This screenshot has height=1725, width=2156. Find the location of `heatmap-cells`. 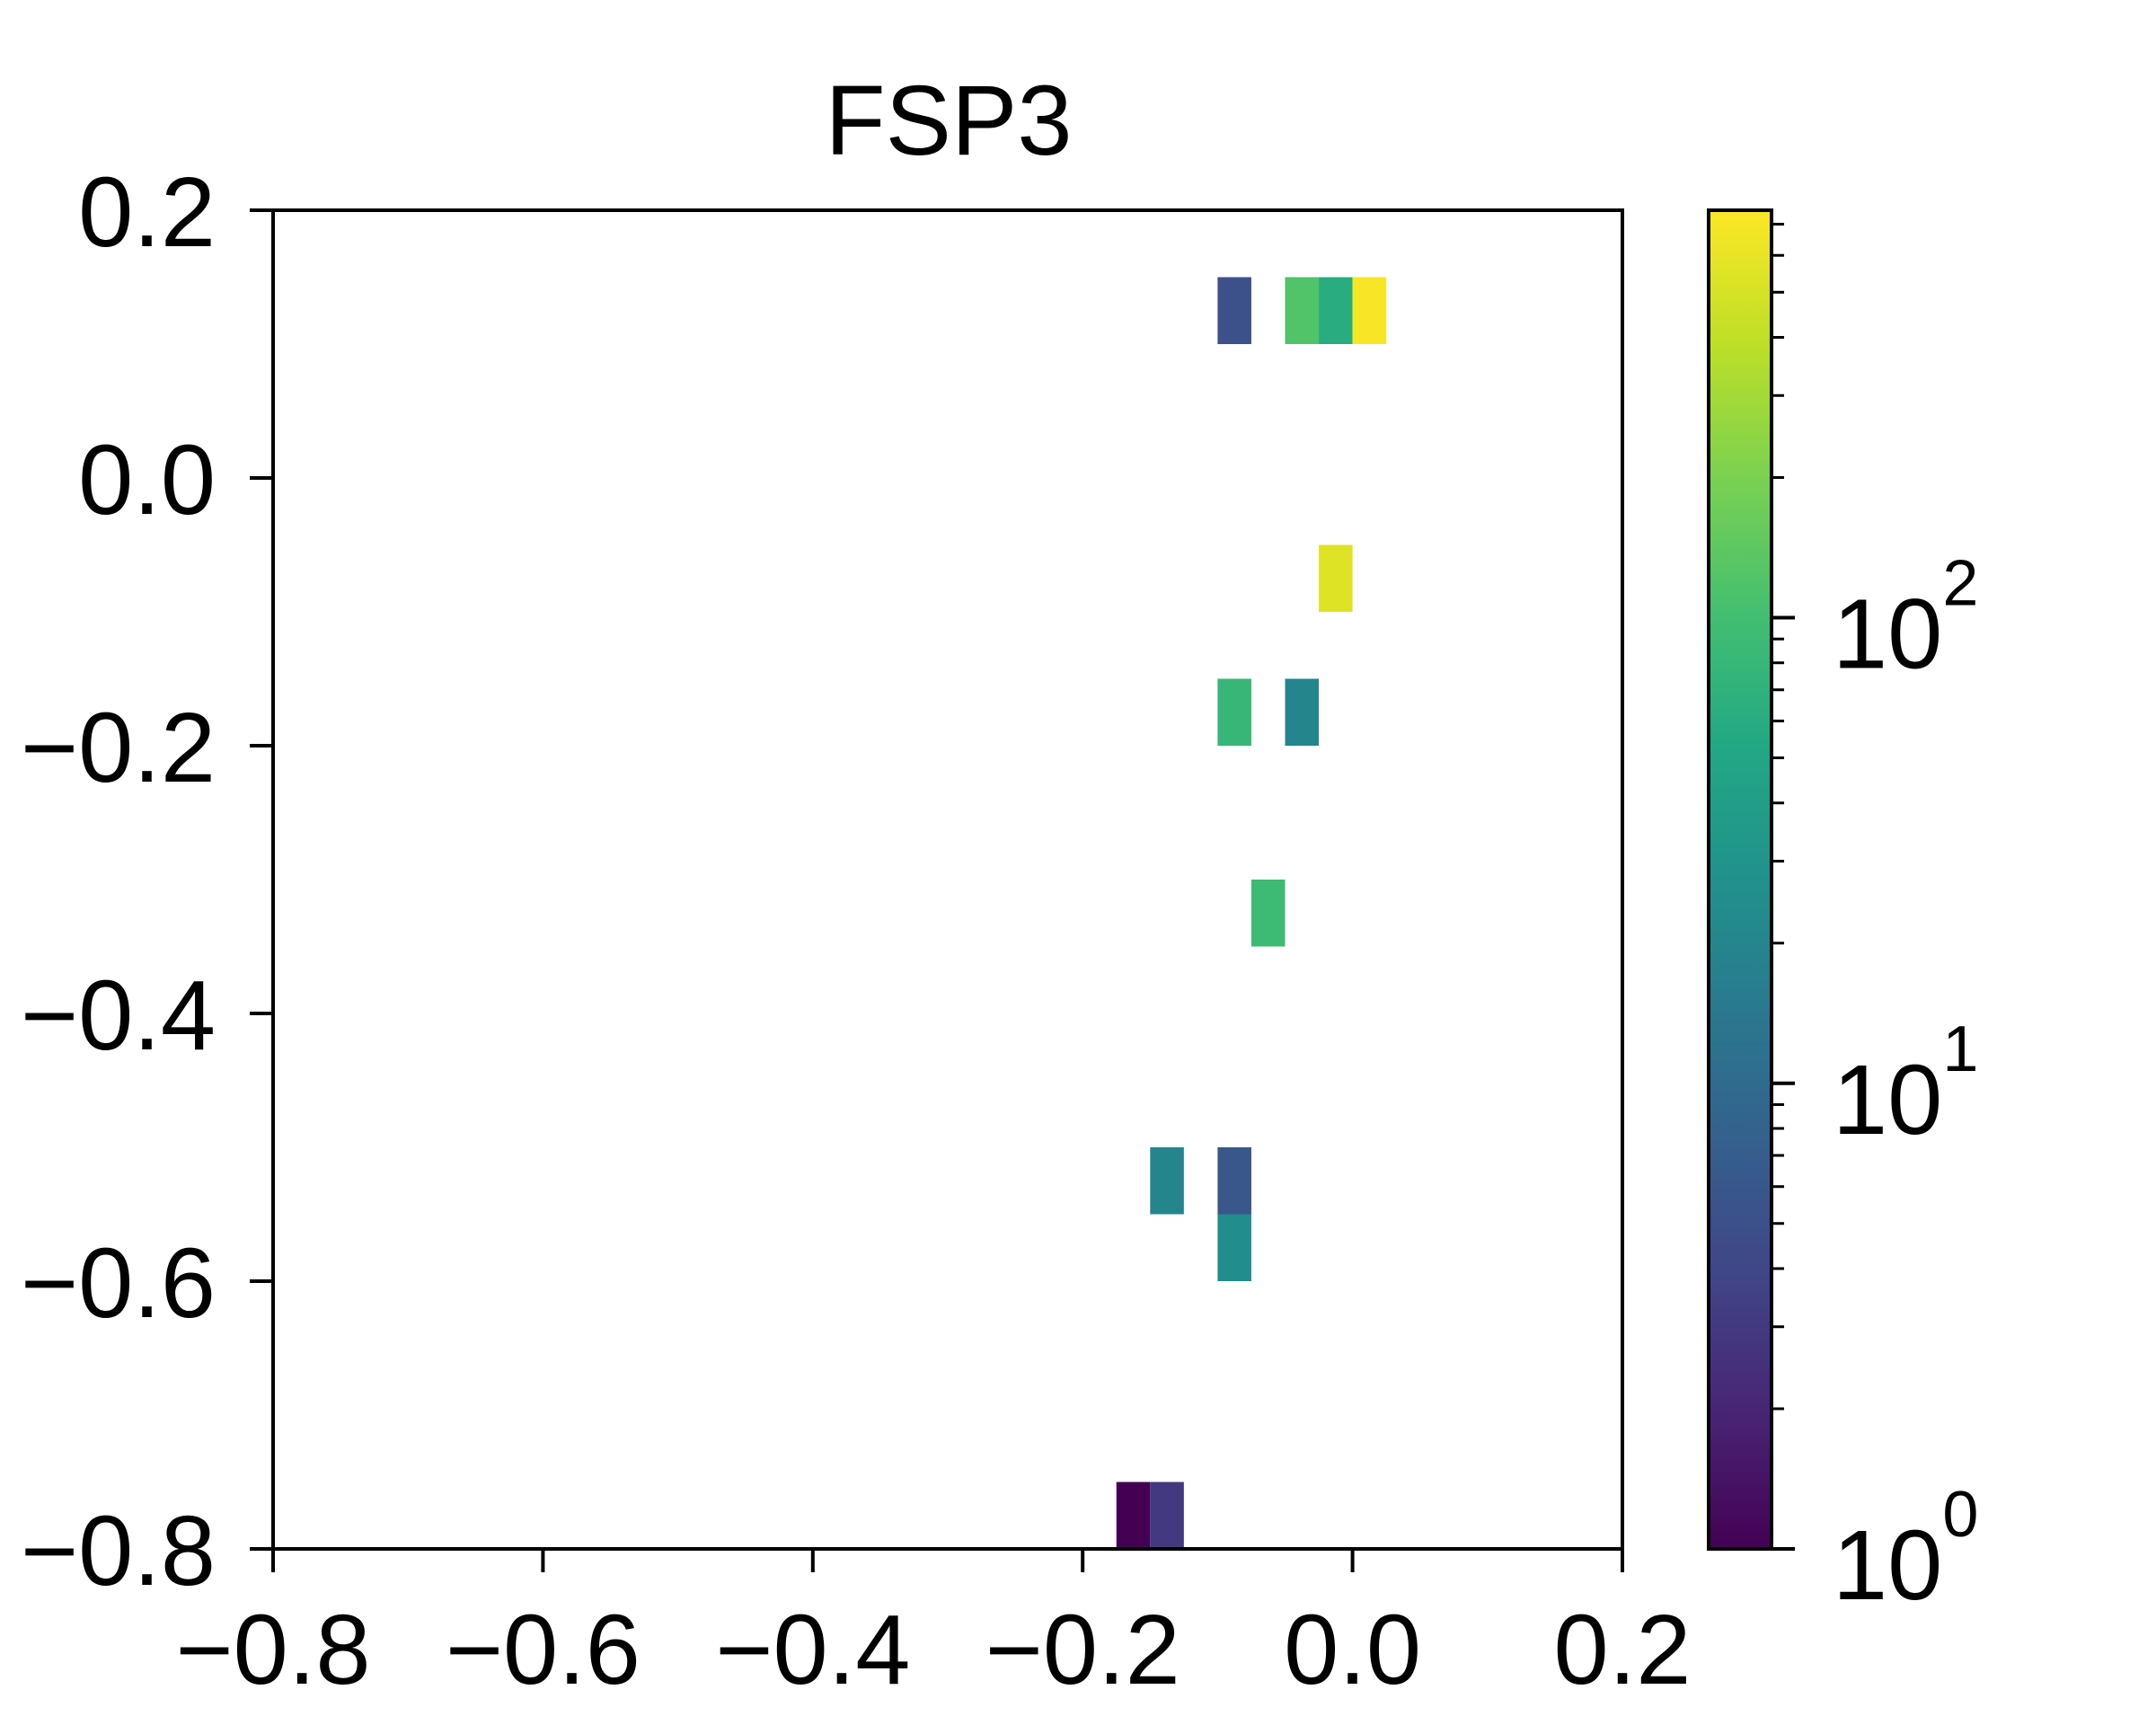

heatmap-cells is located at coordinates (1252, 913).